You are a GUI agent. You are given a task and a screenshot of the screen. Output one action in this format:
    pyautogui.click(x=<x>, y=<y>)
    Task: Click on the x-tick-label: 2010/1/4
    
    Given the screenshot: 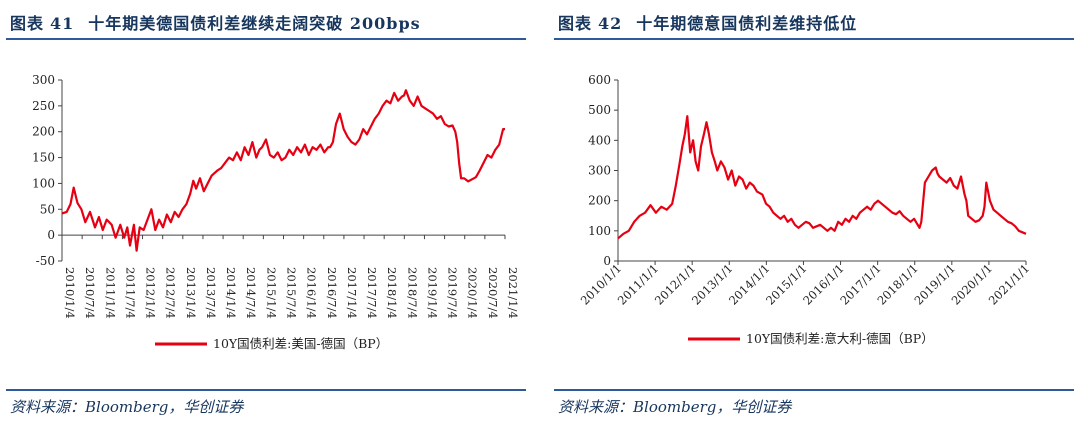 What is the action you would take?
    pyautogui.click(x=70, y=293)
    